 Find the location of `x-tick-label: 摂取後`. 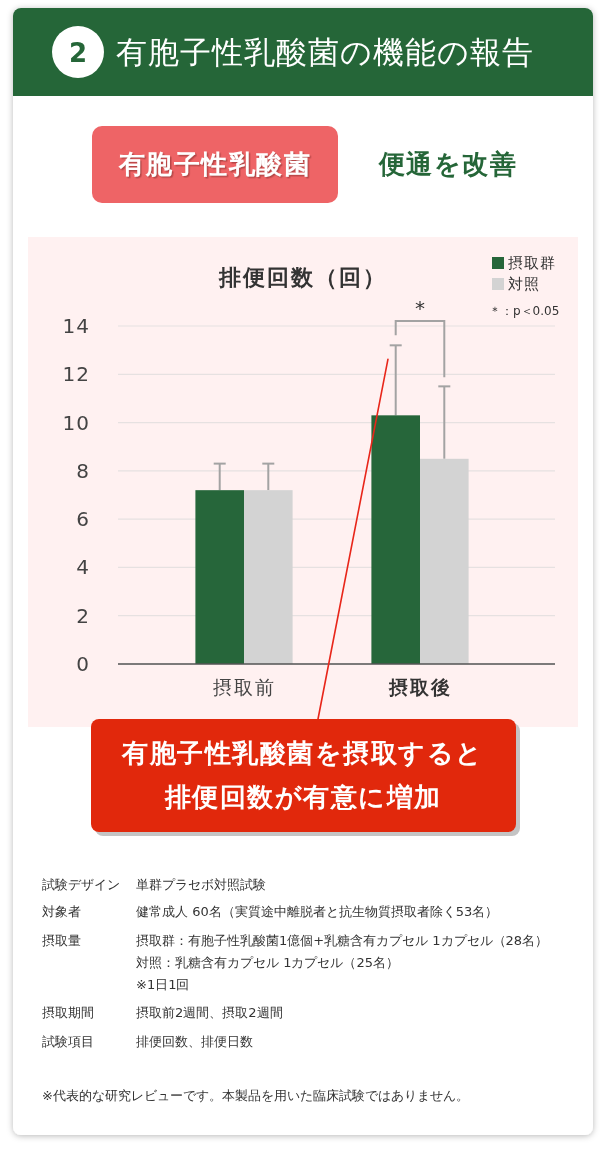

x-tick-label: 摂取後 is located at coordinates (419, 687).